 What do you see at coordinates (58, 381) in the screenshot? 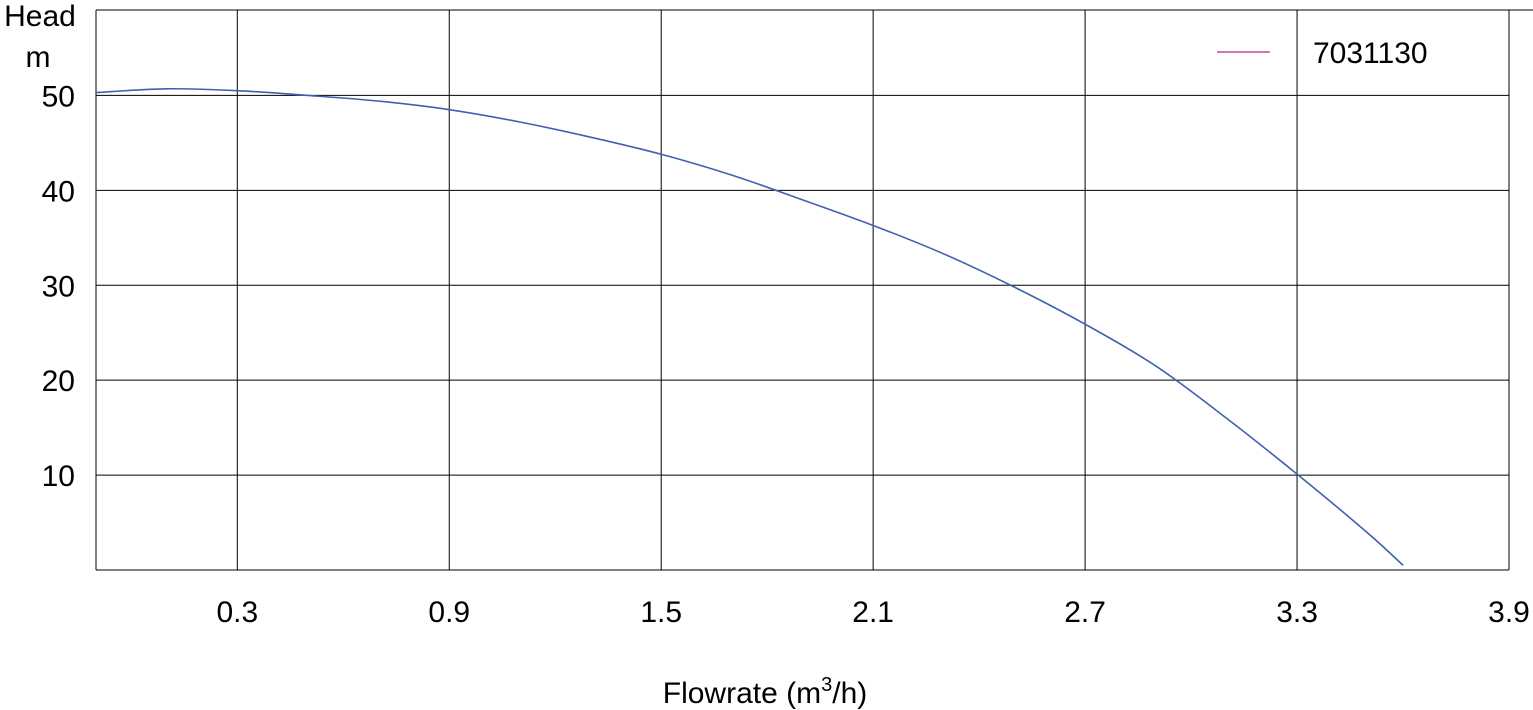
I see `y-tick-label: 20` at bounding box center [58, 381].